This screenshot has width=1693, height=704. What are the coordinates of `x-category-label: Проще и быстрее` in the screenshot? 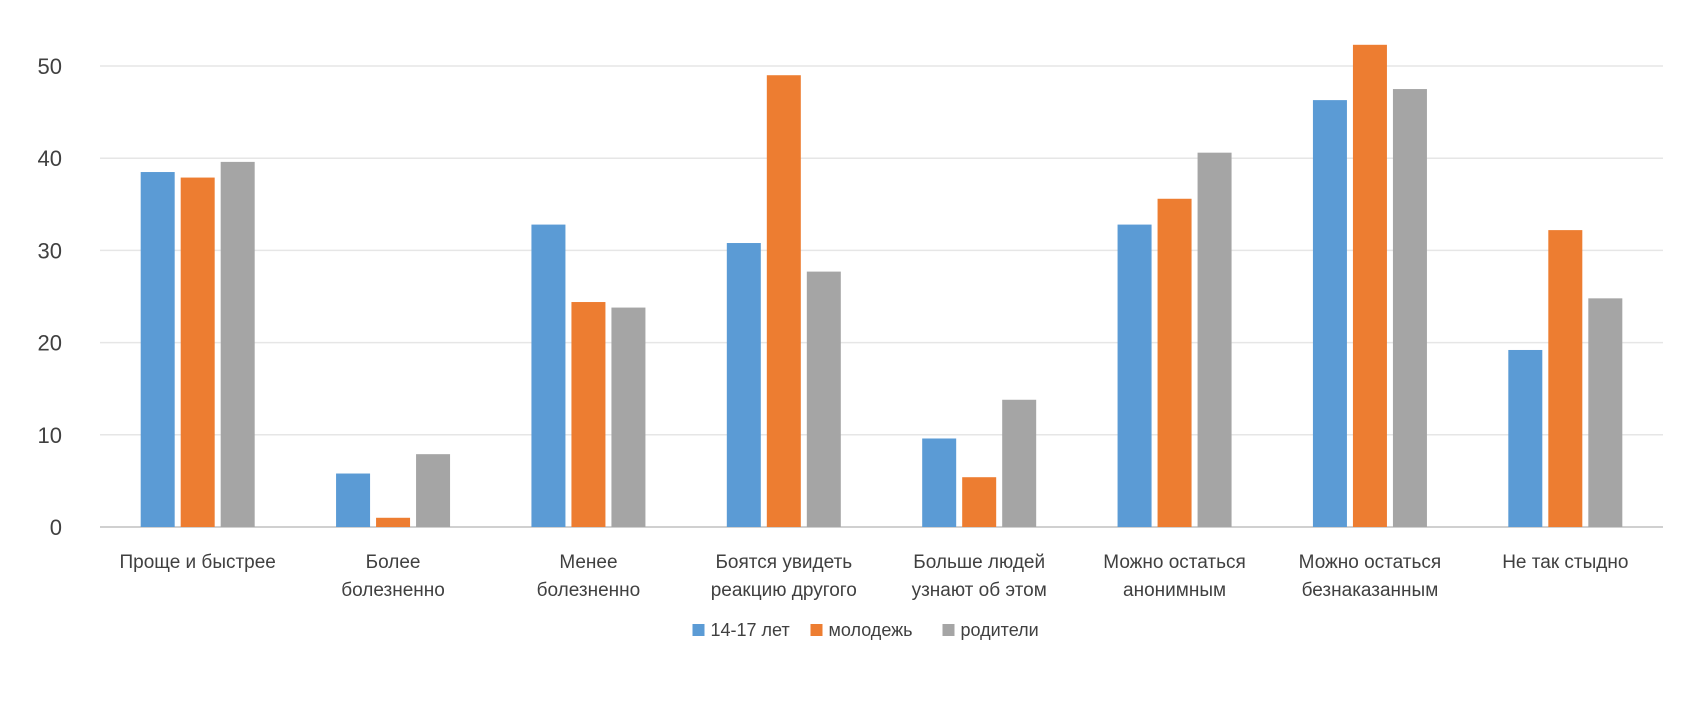 It's located at (197, 562).